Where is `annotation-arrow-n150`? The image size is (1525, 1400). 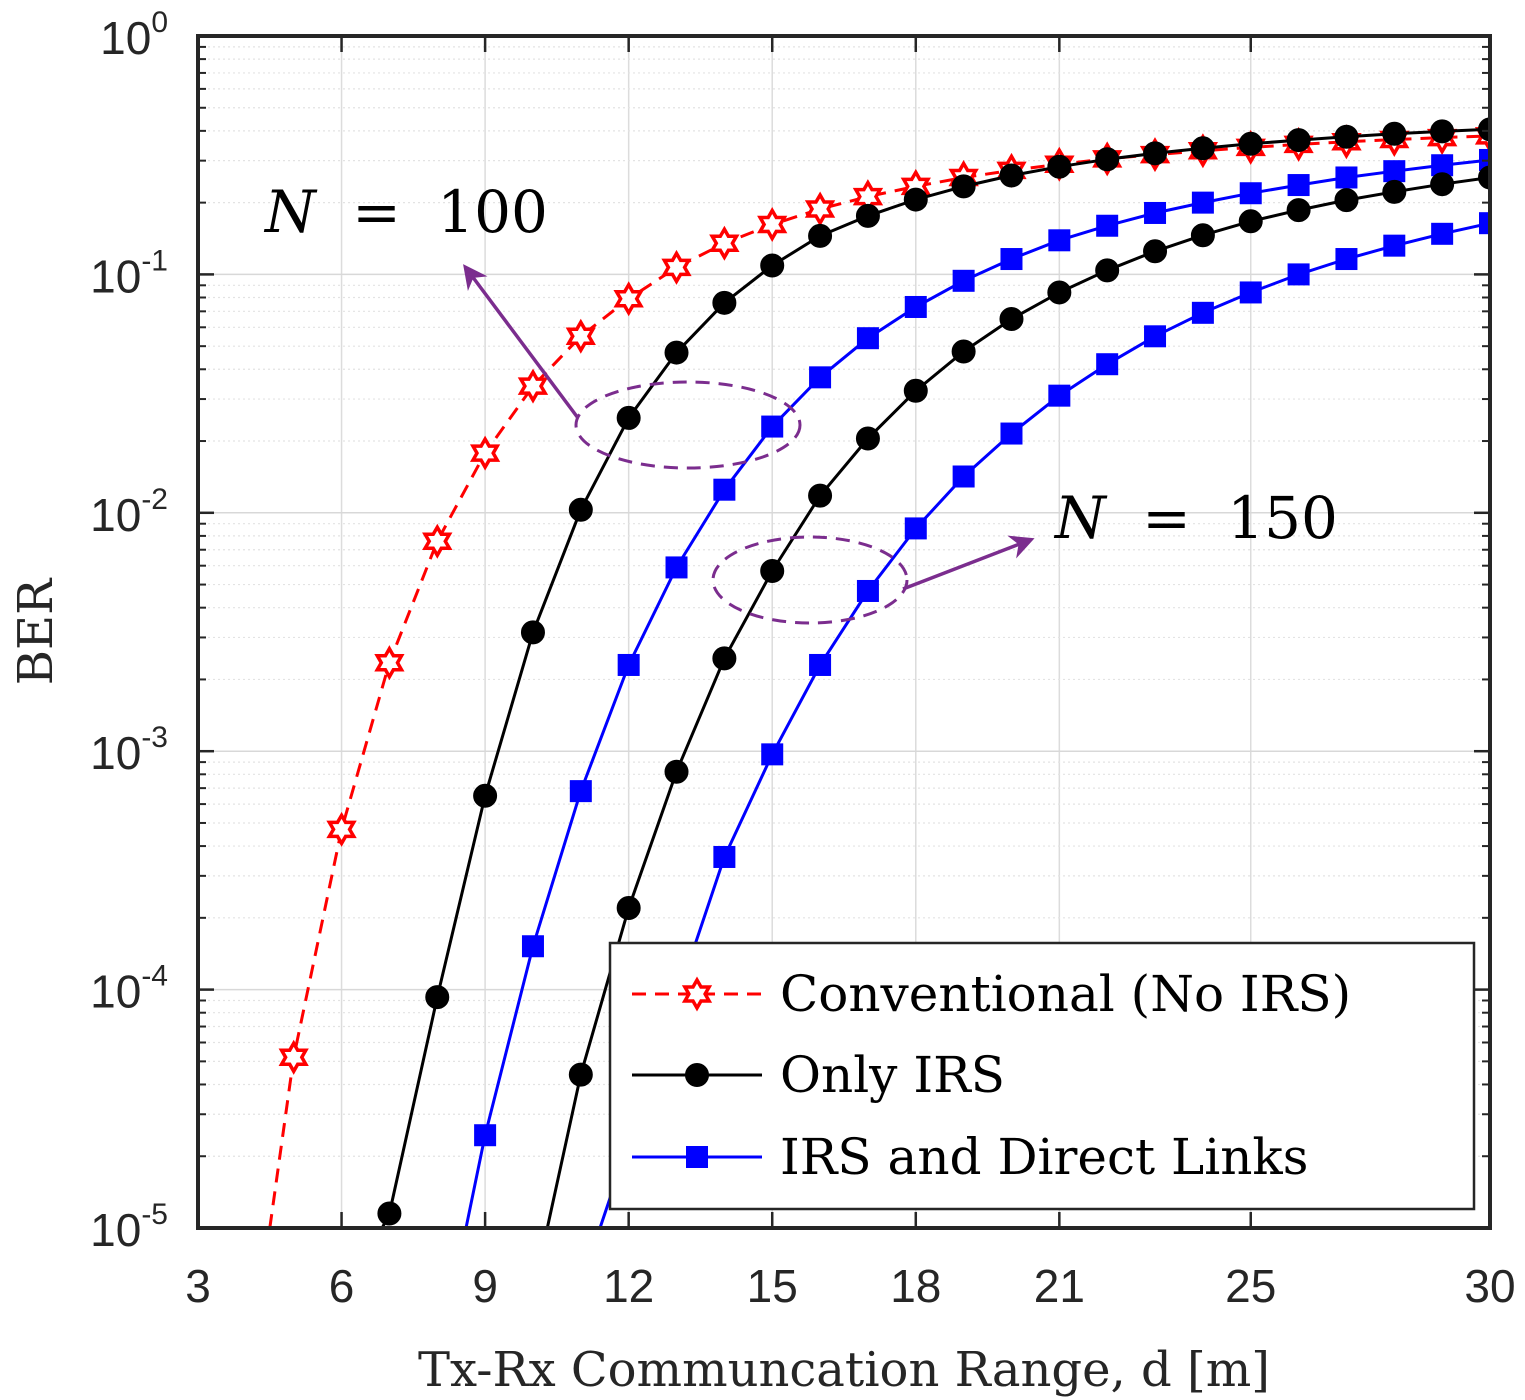 annotation-arrow-n150 is located at coordinates (968, 563).